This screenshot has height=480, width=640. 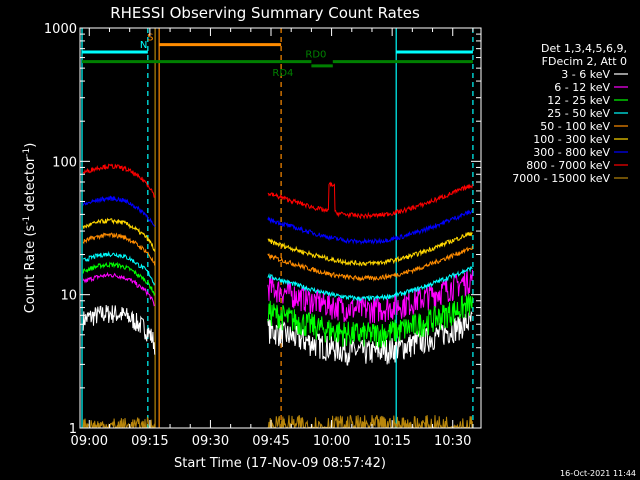 What do you see at coordinates (270, 441) in the screenshot?
I see `x-tick-label: 09:45` at bounding box center [270, 441].